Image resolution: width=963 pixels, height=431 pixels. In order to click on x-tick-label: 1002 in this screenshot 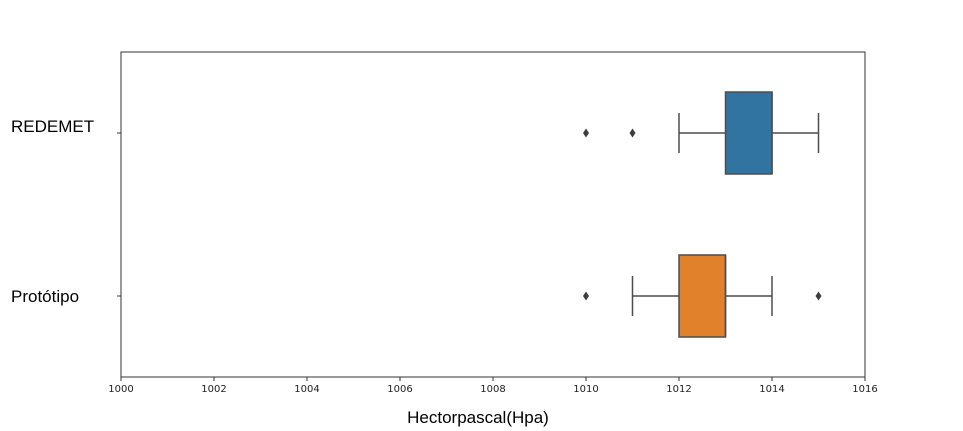, I will do `click(213, 389)`.